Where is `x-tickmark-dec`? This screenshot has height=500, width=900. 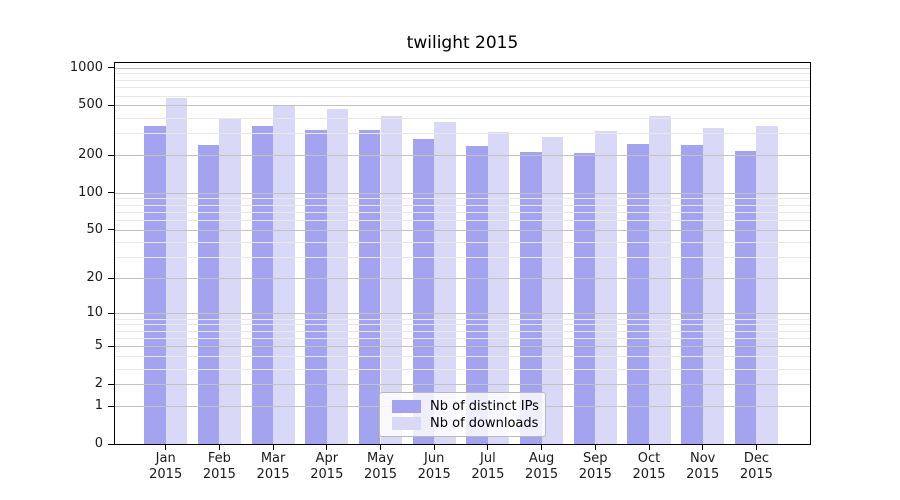
x-tickmark-dec is located at coordinates (756, 447).